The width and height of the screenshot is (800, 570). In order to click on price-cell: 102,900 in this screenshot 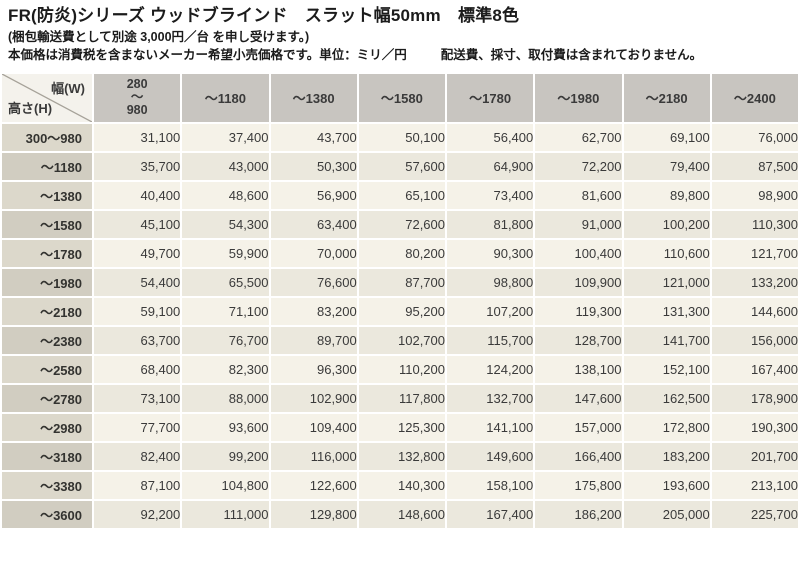, I will do `click(313, 398)`.